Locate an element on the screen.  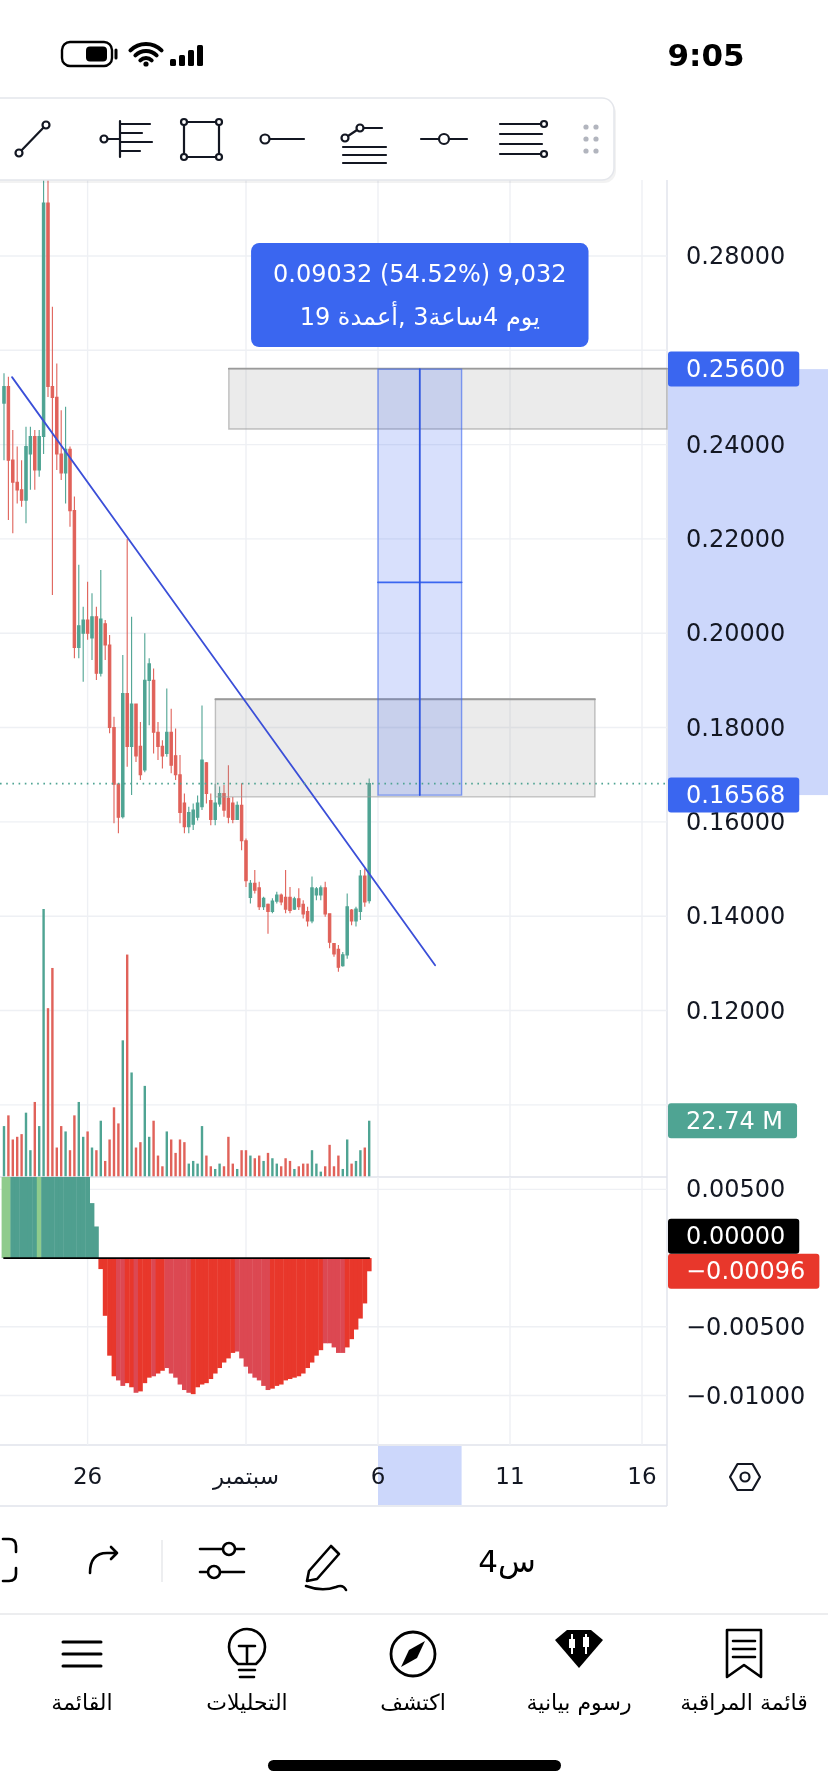
y-tick-label: 0.22000 is located at coordinates (736, 538).